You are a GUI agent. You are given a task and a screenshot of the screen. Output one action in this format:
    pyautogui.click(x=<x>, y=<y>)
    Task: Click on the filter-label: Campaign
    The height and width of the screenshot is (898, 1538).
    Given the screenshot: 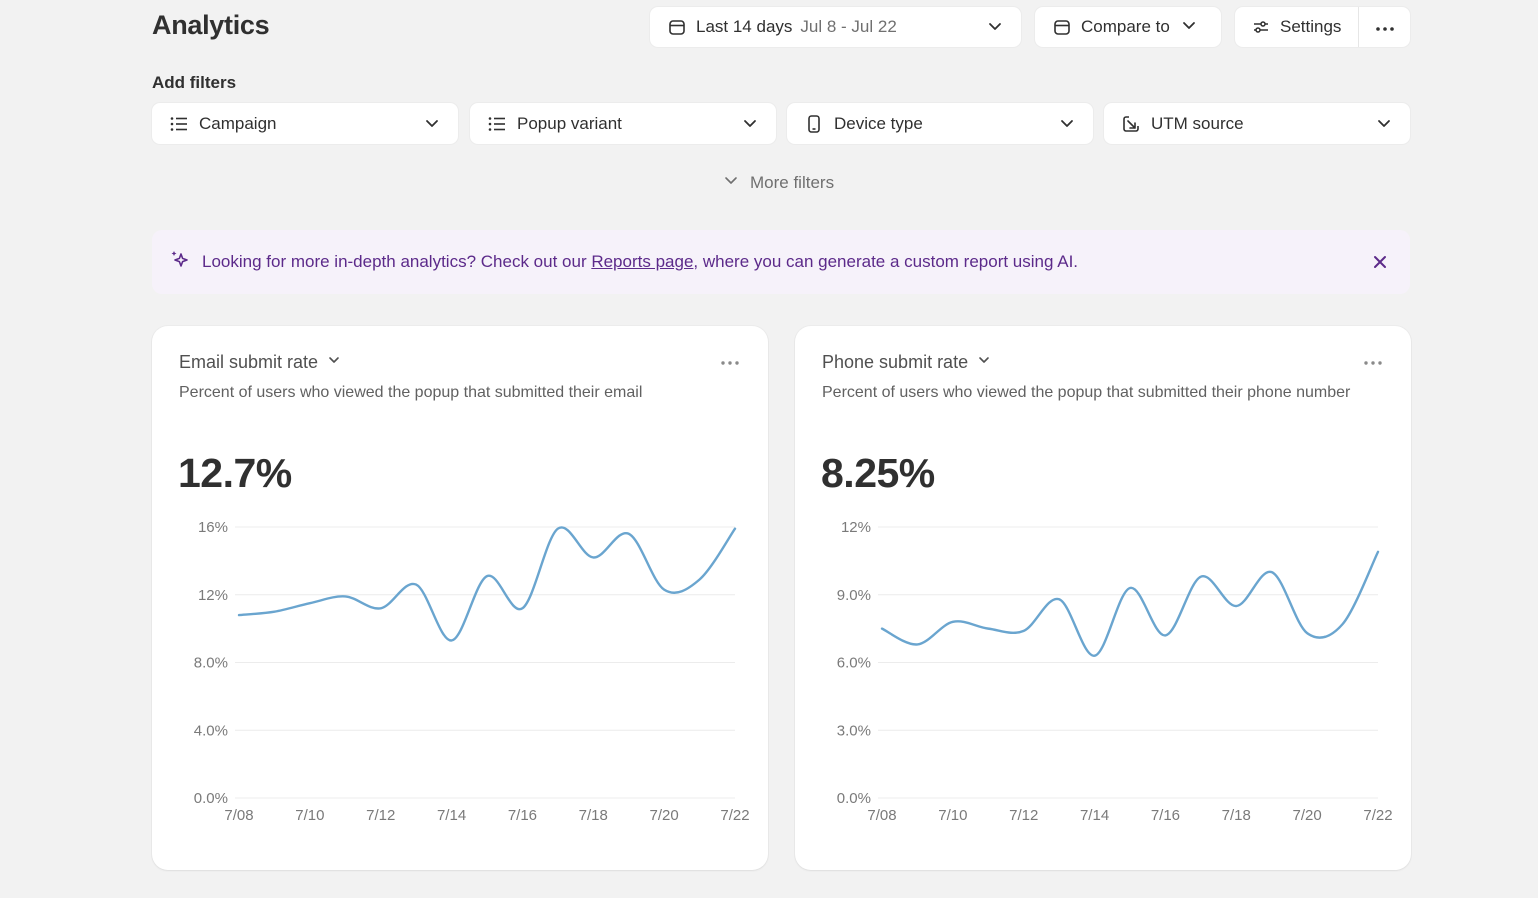 What is the action you would take?
    pyautogui.click(x=238, y=123)
    